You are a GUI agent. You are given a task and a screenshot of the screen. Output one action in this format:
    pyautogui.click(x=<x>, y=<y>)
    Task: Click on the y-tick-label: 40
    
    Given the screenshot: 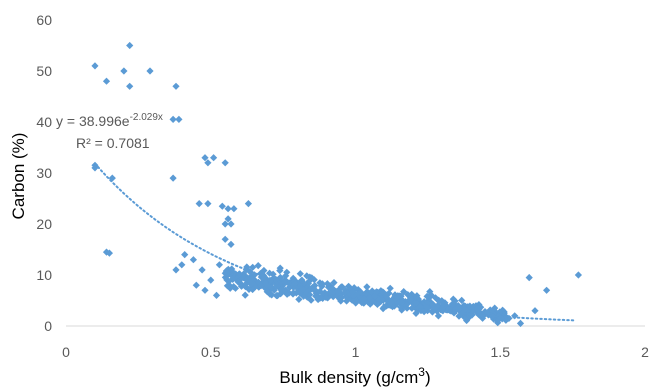 What is the action you would take?
    pyautogui.click(x=44, y=122)
    